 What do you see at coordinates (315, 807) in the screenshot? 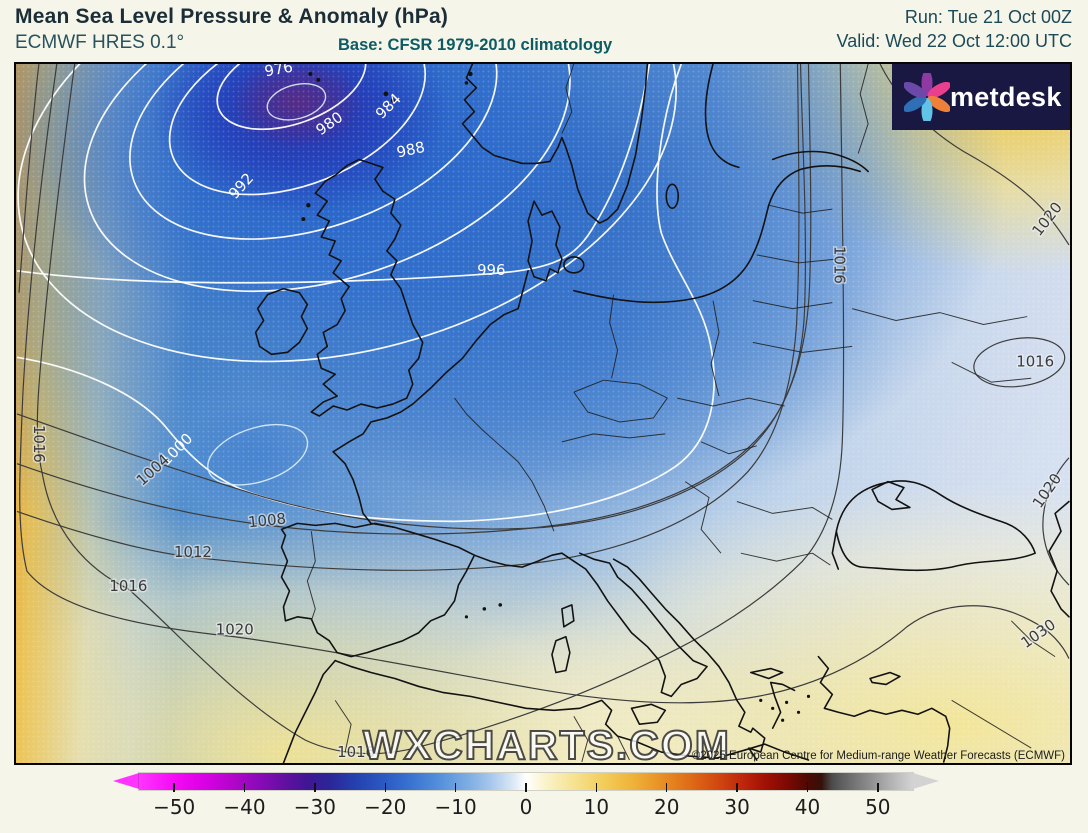
I see `colorbar-tick-label: −30` at bounding box center [315, 807].